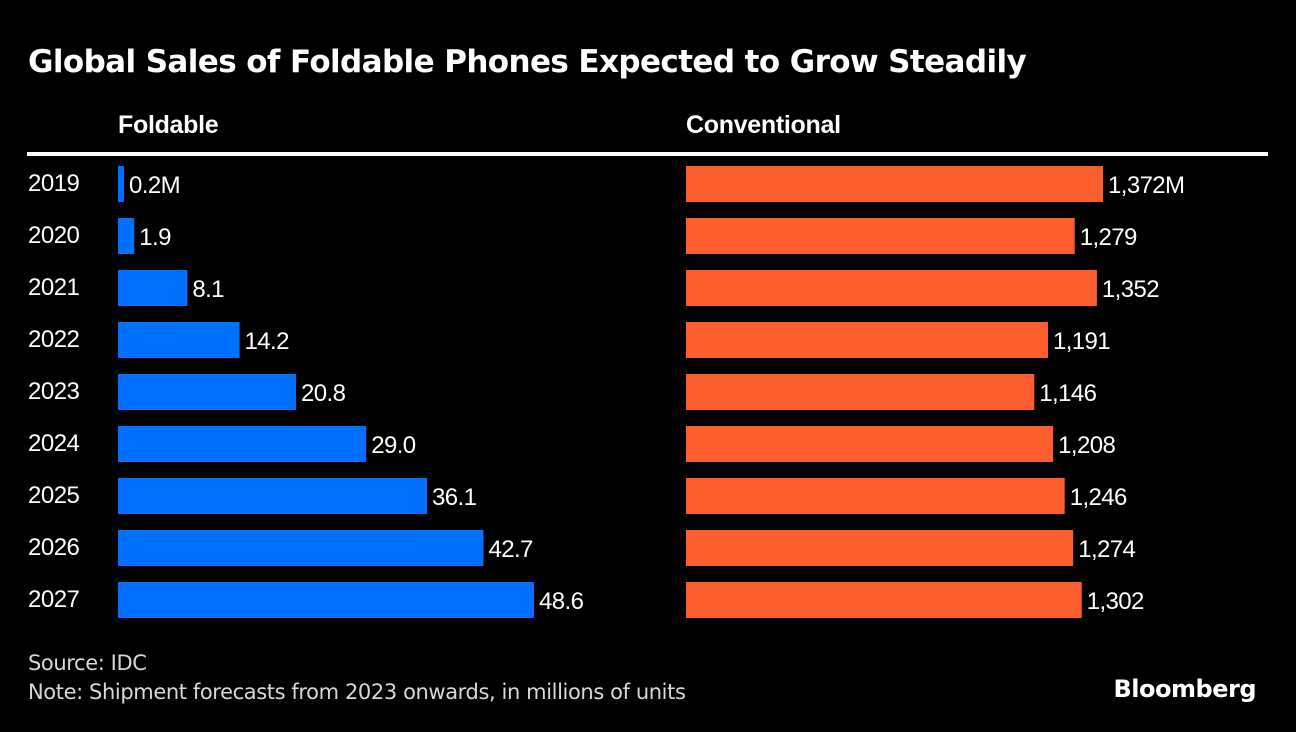  What do you see at coordinates (884, 600) in the screenshot?
I see `conventional-bar-2027` at bounding box center [884, 600].